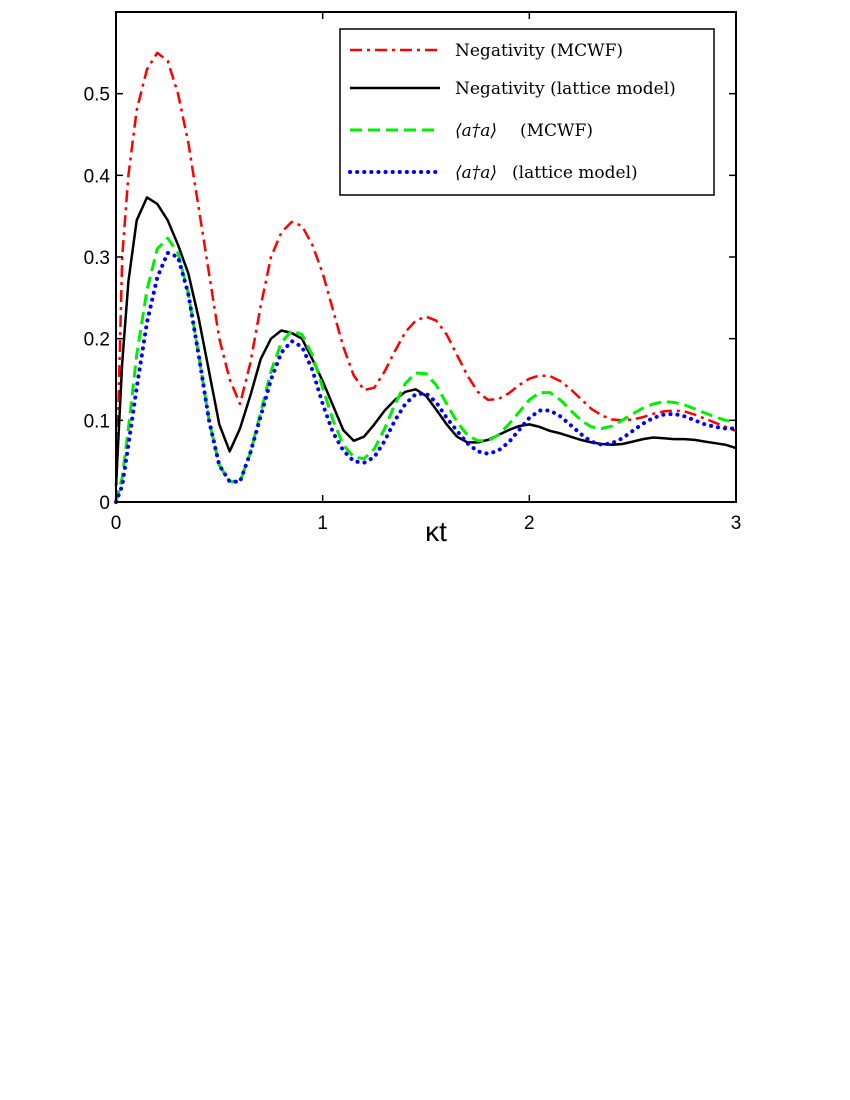 The height and width of the screenshot is (1100, 850). I want to click on x-tick-label: 1, so click(322, 523).